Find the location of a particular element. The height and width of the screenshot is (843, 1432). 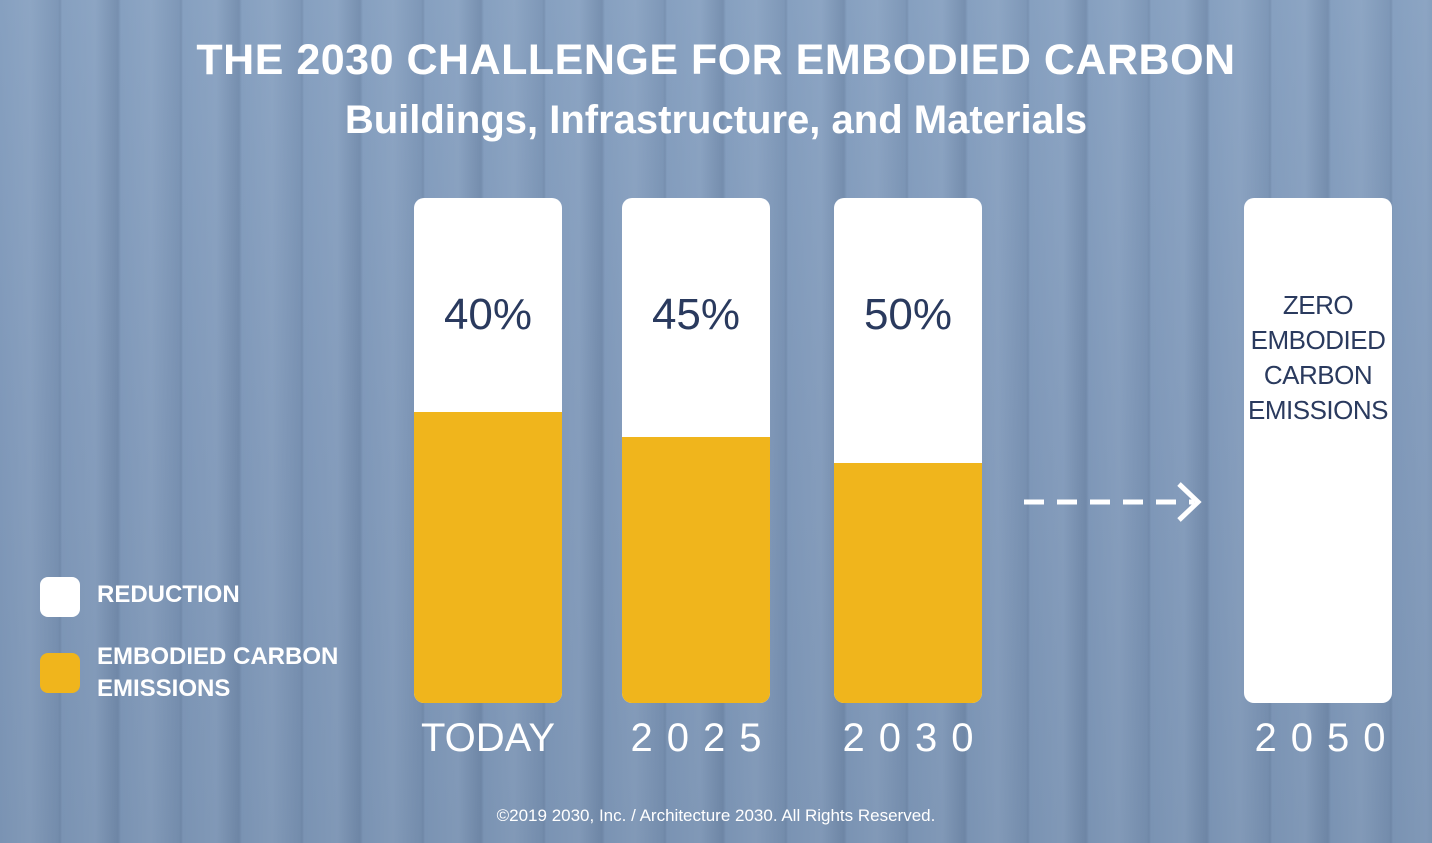

bar-2025: 45% is located at coordinates (696, 450).